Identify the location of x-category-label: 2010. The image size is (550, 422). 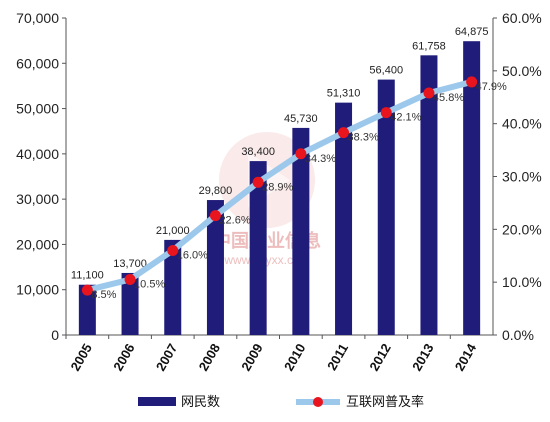
(294, 357).